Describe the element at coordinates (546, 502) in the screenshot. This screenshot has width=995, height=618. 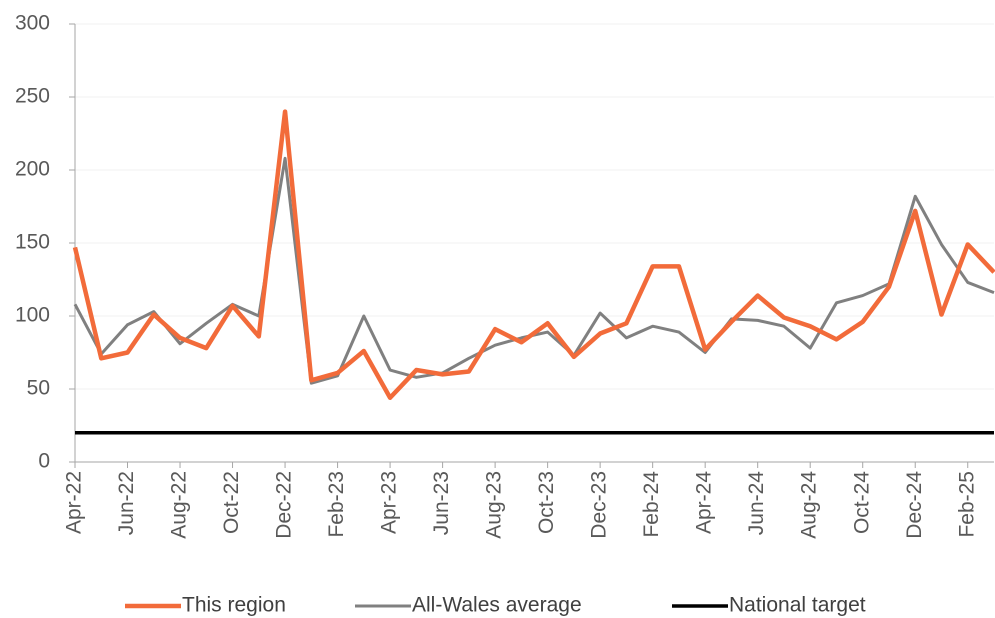
I see `x-tick-label: Oct-23` at that location.